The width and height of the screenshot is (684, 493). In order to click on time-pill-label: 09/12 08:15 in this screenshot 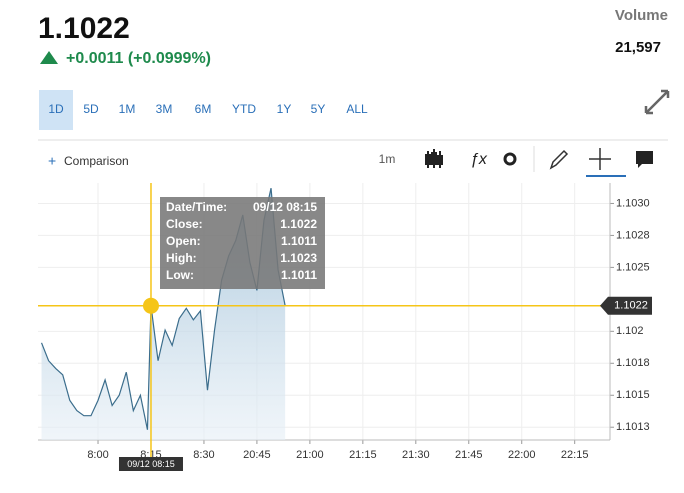, I will do `click(151, 464)`.